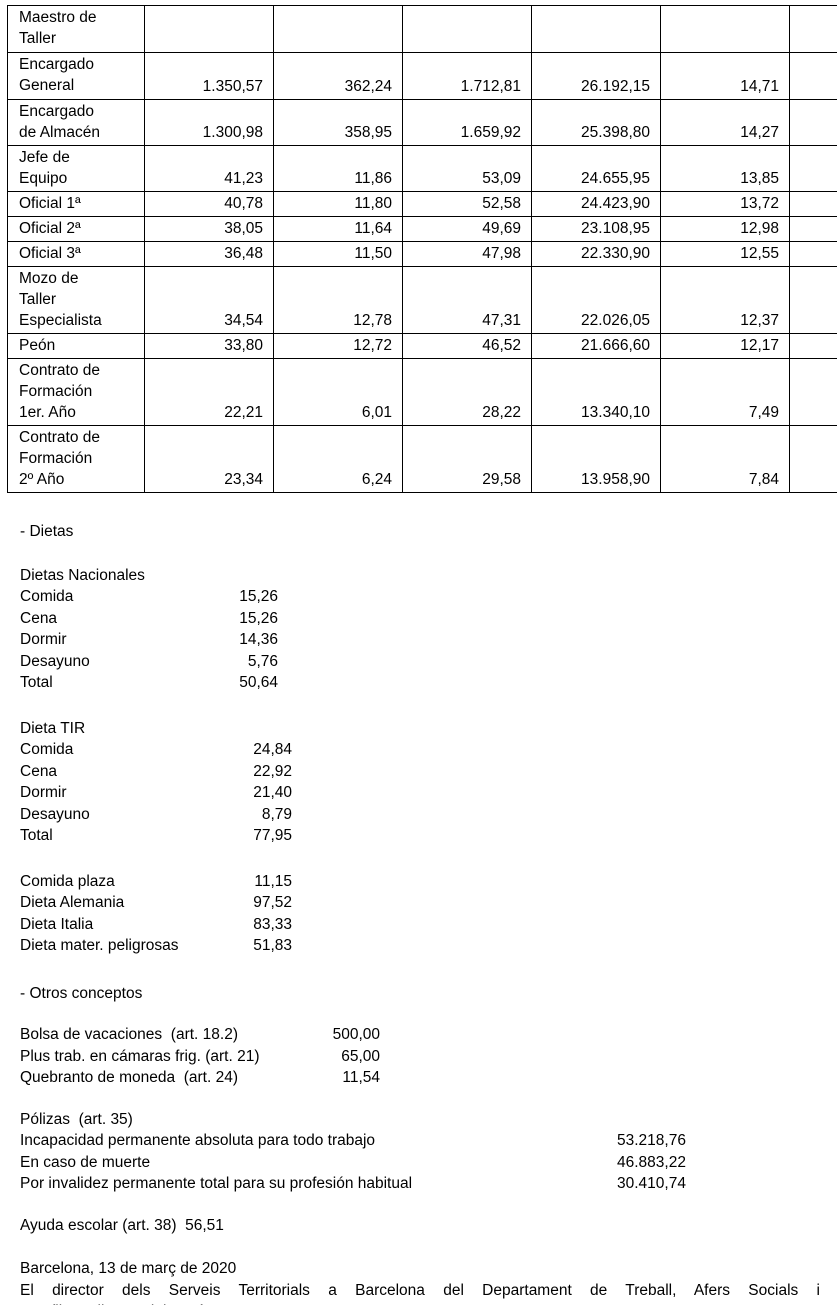 The height and width of the screenshot is (1305, 837). Describe the element at coordinates (467, 76) in the screenshot. I see `cell: 1.712,81` at that location.